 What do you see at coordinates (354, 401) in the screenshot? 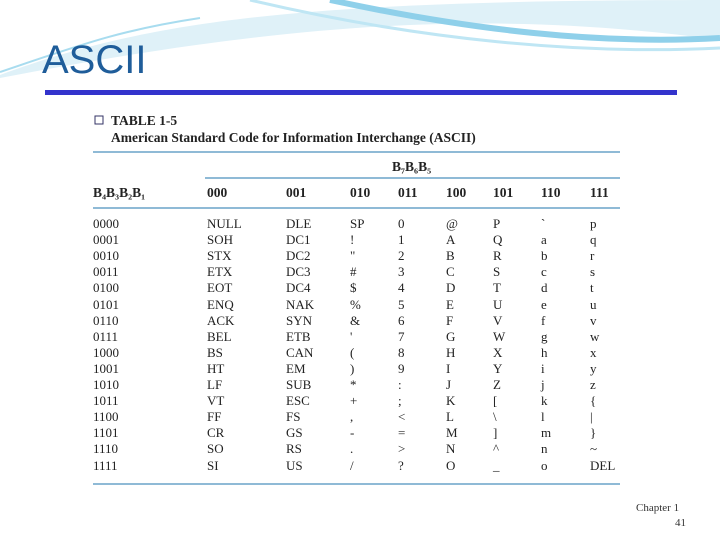
I see `cell: +` at bounding box center [354, 401].